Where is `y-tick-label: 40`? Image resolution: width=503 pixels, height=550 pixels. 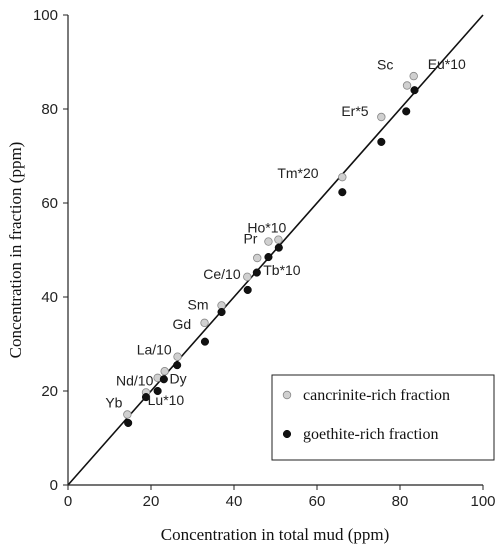 y-tick-label: 40 is located at coordinates (49, 297).